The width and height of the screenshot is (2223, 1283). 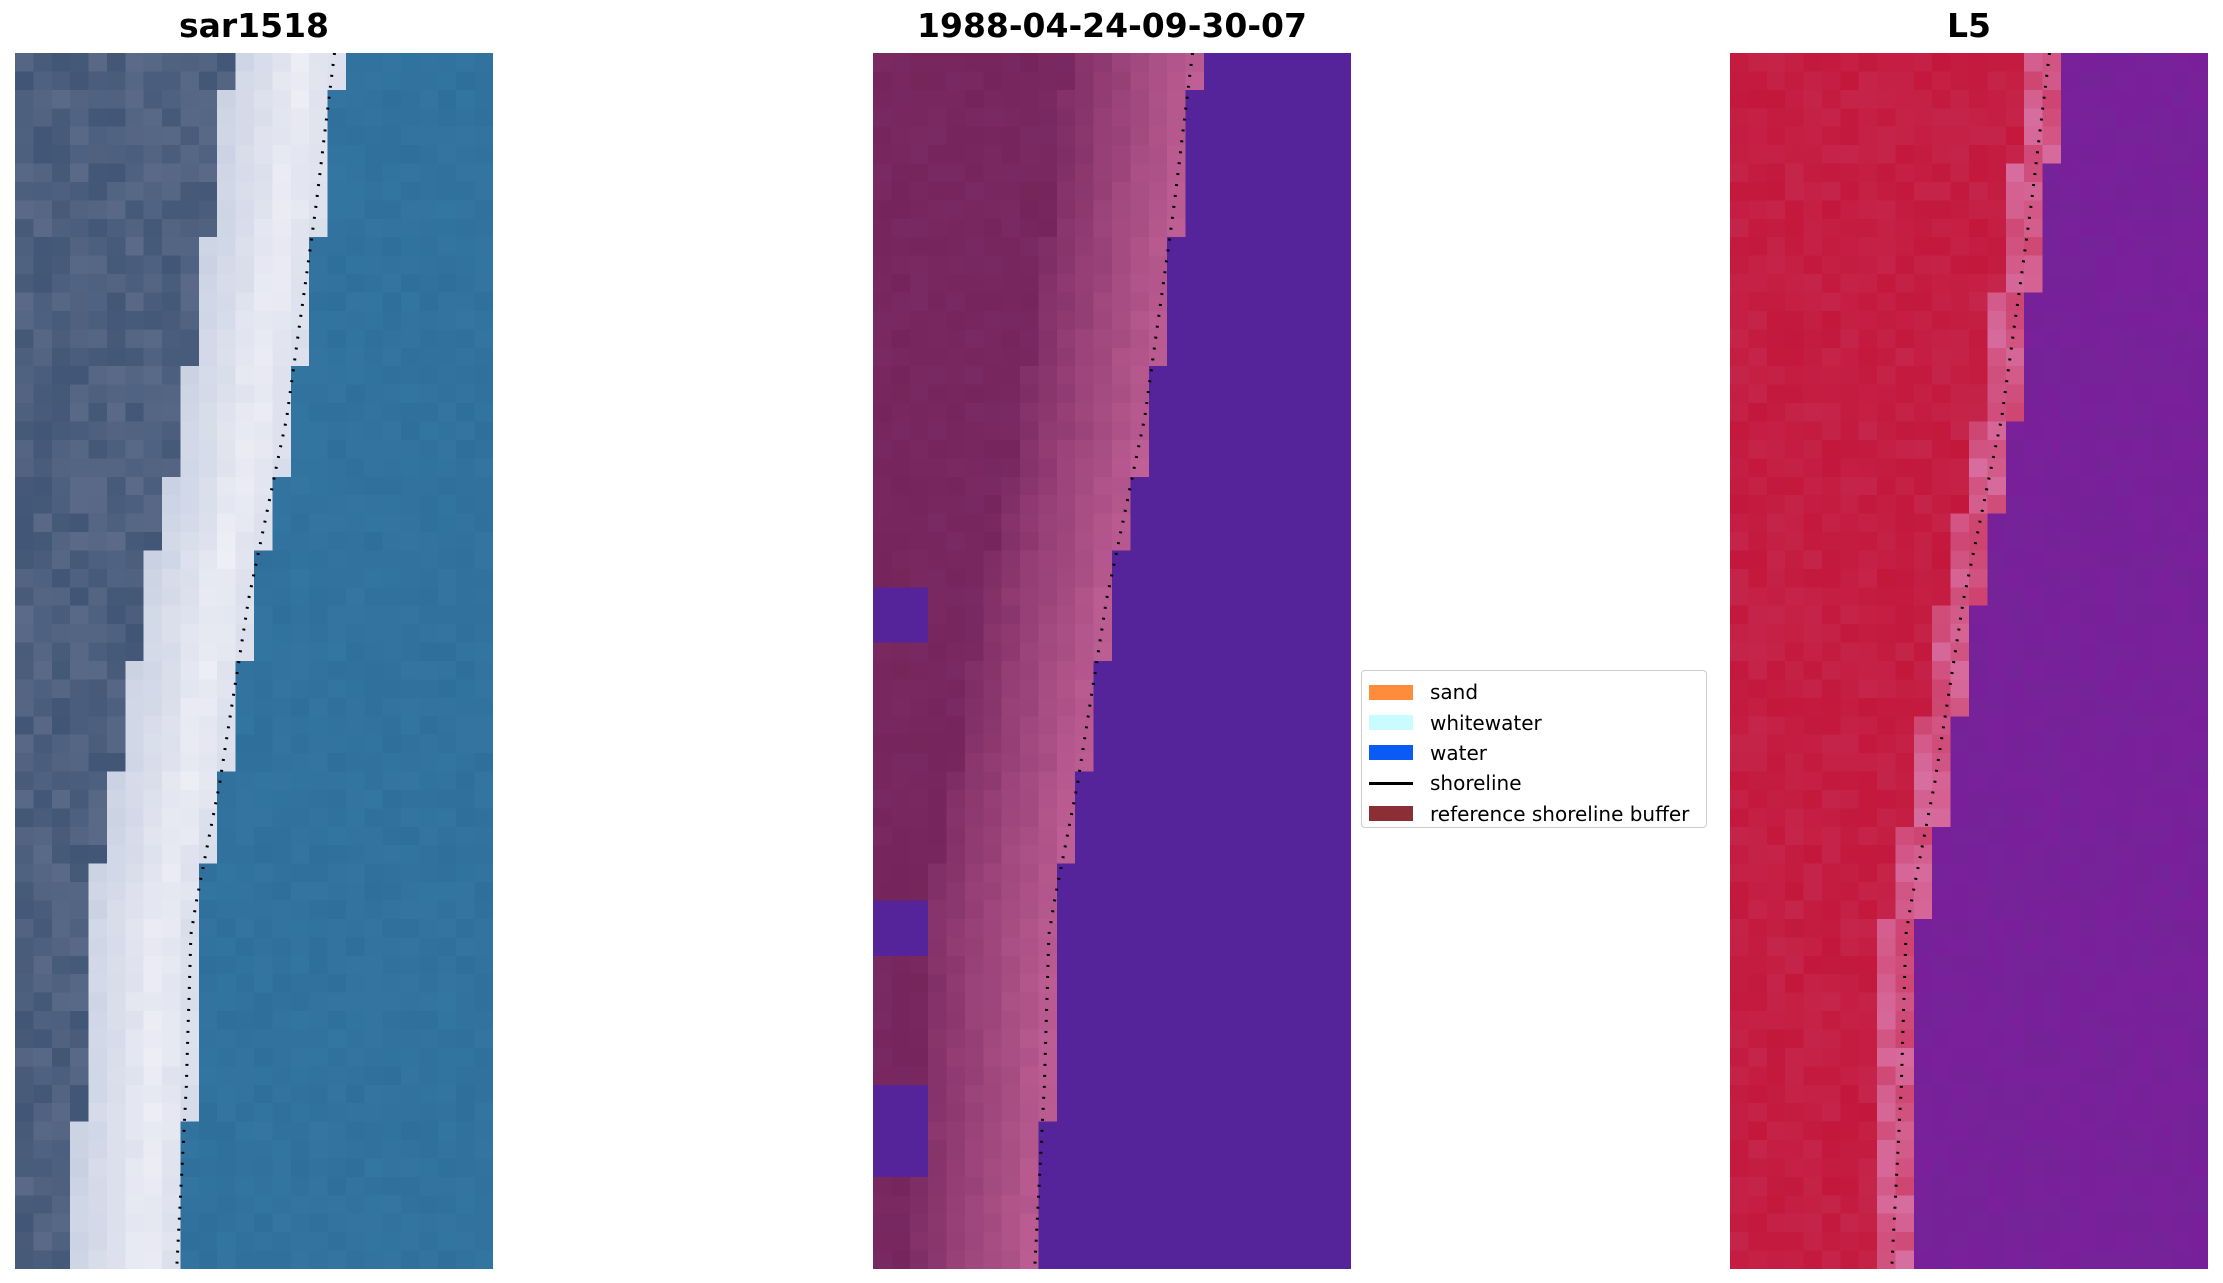 I want to click on reference-buffer-swatch, so click(x=1391, y=814).